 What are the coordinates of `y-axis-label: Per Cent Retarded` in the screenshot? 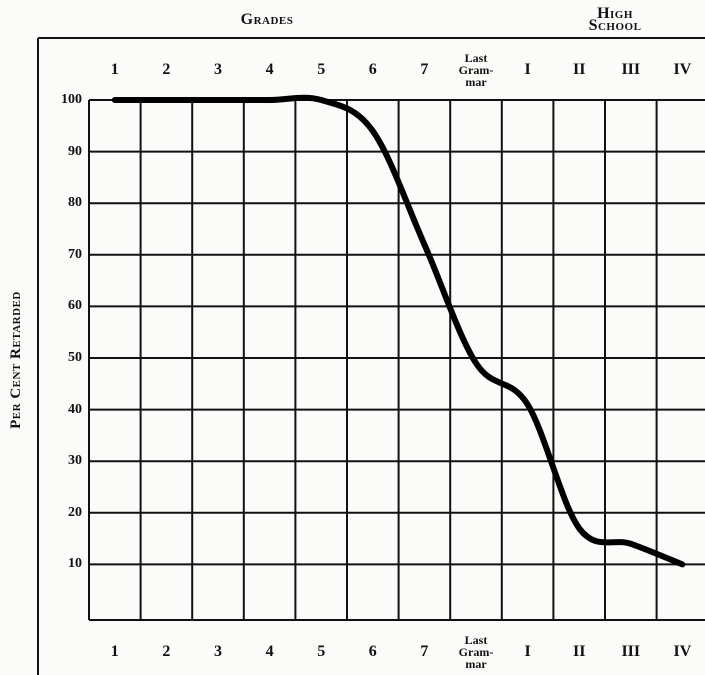 It's located at (16, 360).